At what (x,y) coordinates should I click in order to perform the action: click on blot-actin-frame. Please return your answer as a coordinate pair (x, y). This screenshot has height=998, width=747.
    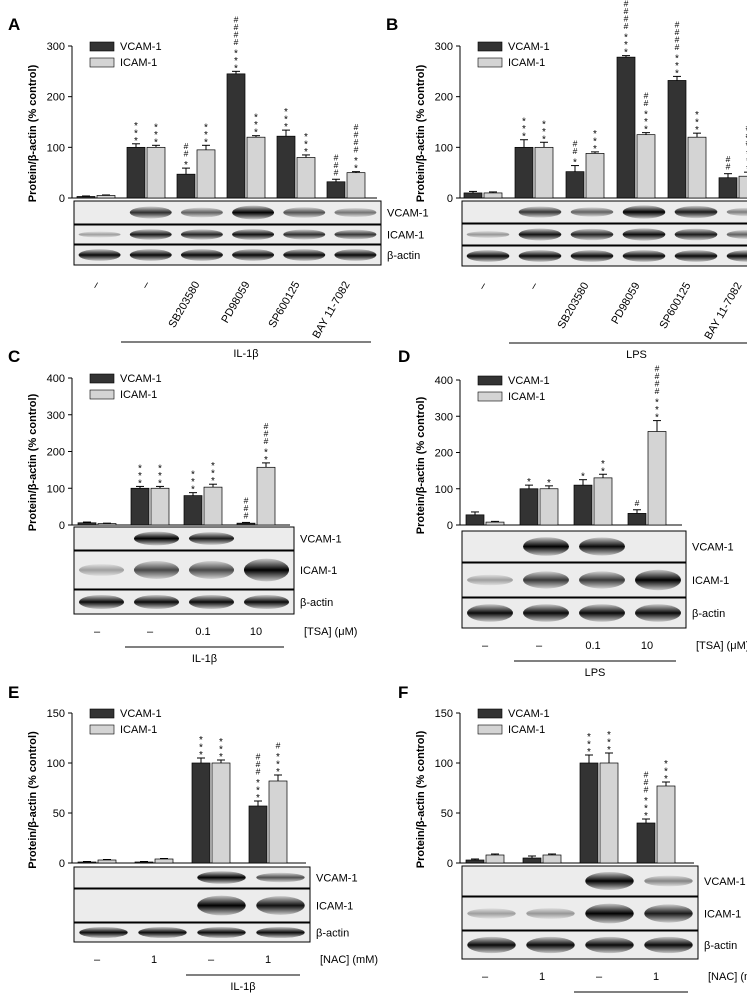
    Looking at the image, I should click on (192, 932).